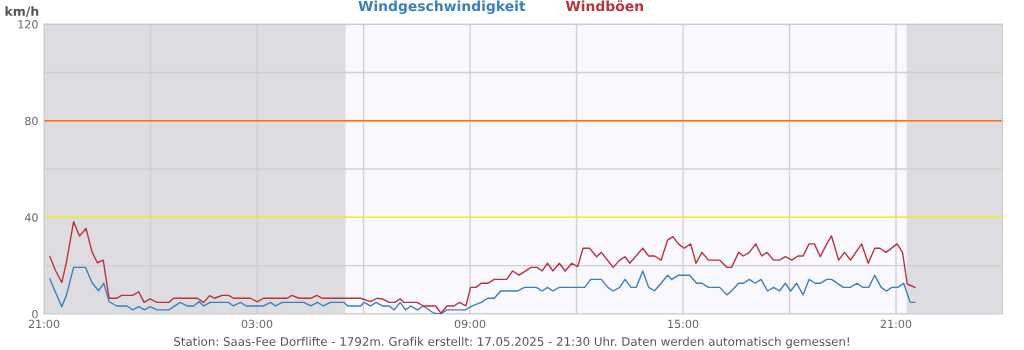 The height and width of the screenshot is (350, 1024). What do you see at coordinates (28, 24) in the screenshot?
I see `y-tick-label: 120` at bounding box center [28, 24].